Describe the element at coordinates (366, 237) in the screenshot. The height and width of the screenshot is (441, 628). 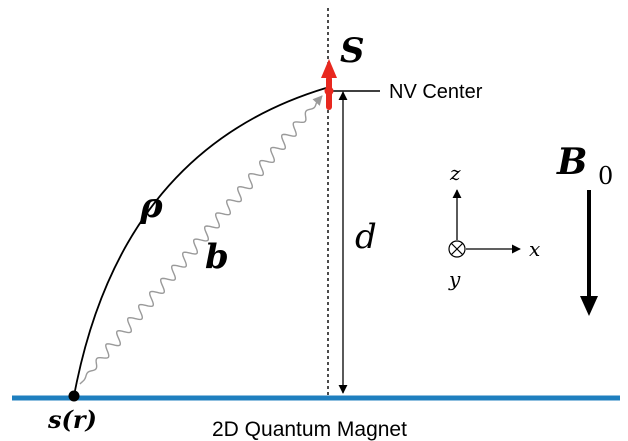
I see `distance-label: d` at that location.